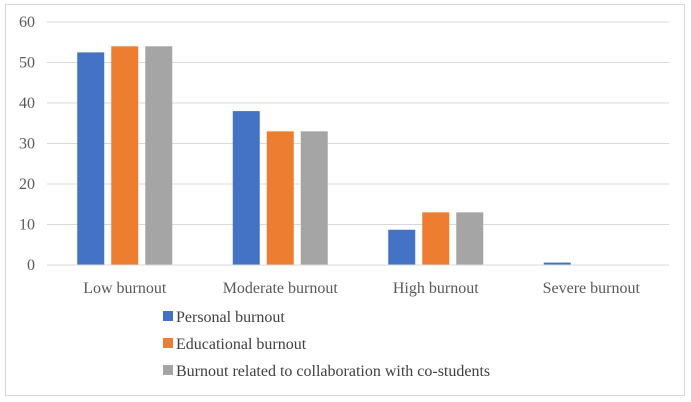  I want to click on y-tick-label: 20, so click(27, 184).